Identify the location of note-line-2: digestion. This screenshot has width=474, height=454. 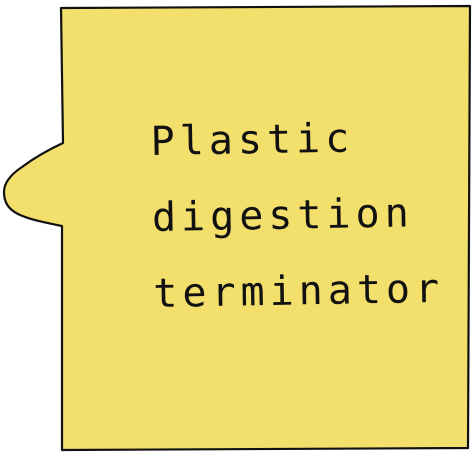
(283, 215).